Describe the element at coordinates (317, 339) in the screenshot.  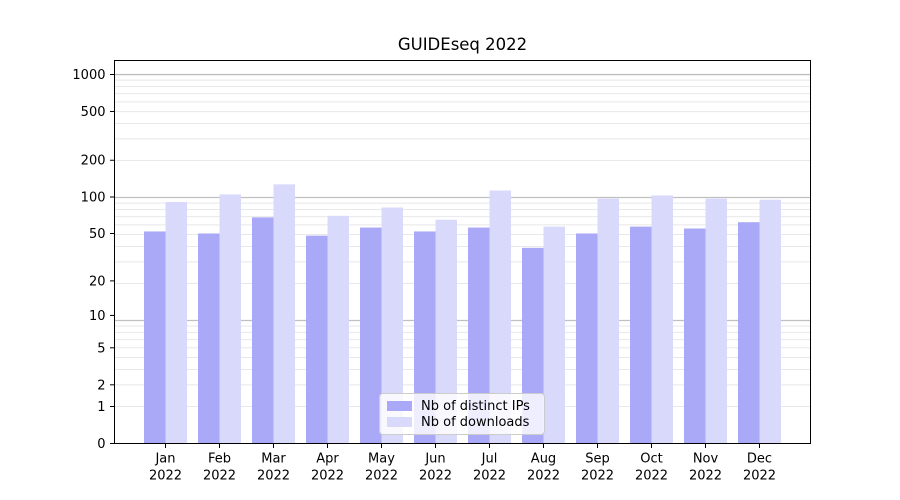
I see `bar-apr-ips` at that location.